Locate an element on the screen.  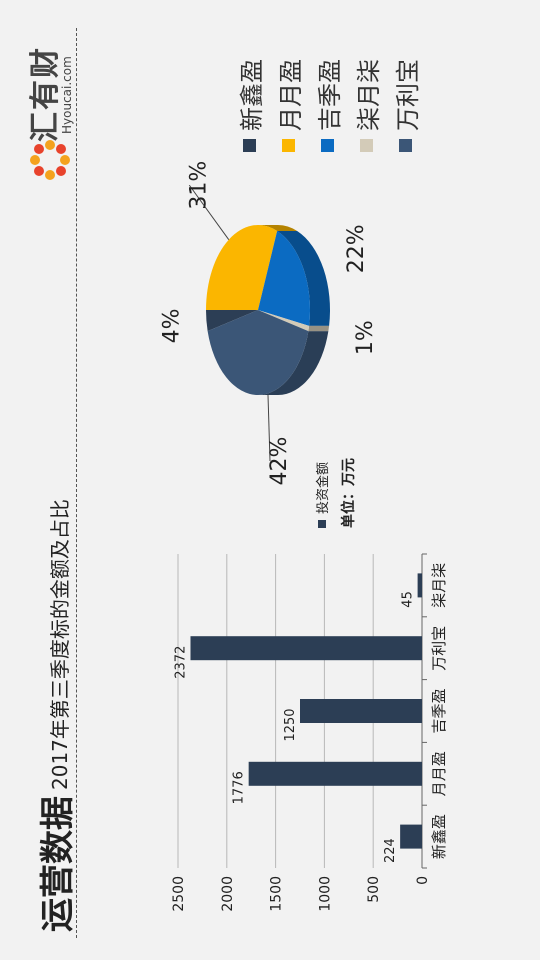
pie-value-label-5: 42% is located at coordinates (279, 461).